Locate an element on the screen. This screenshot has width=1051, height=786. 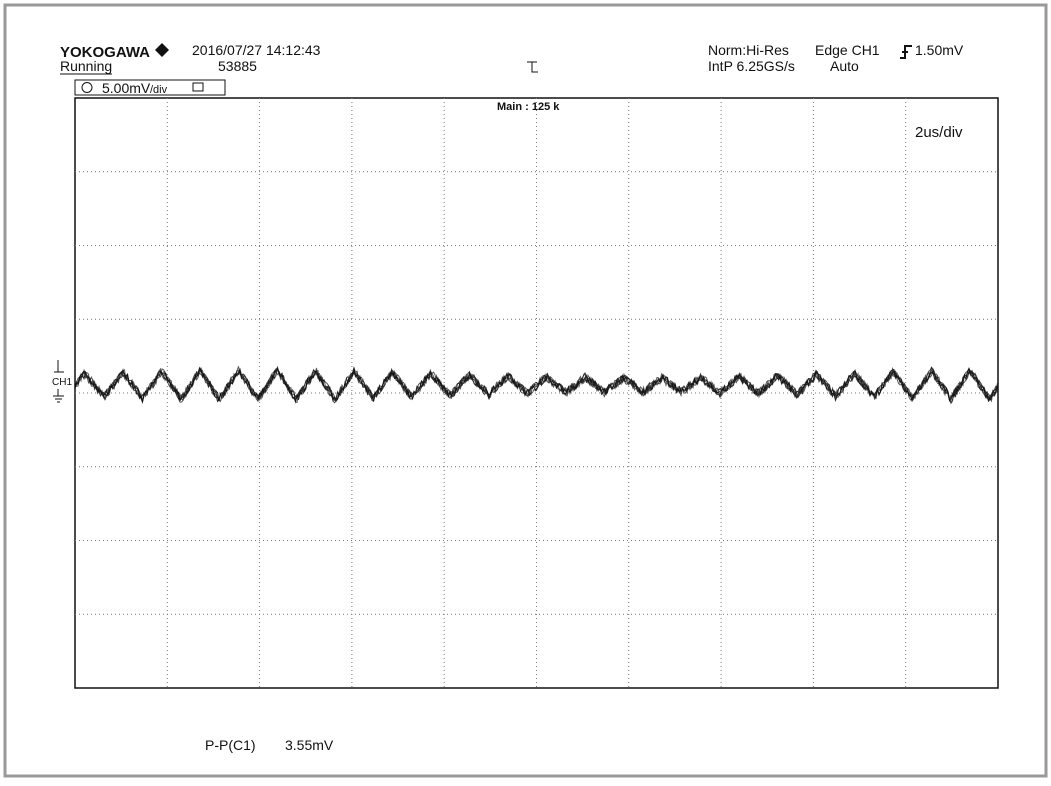
trigger-position-icon is located at coordinates (532, 67).